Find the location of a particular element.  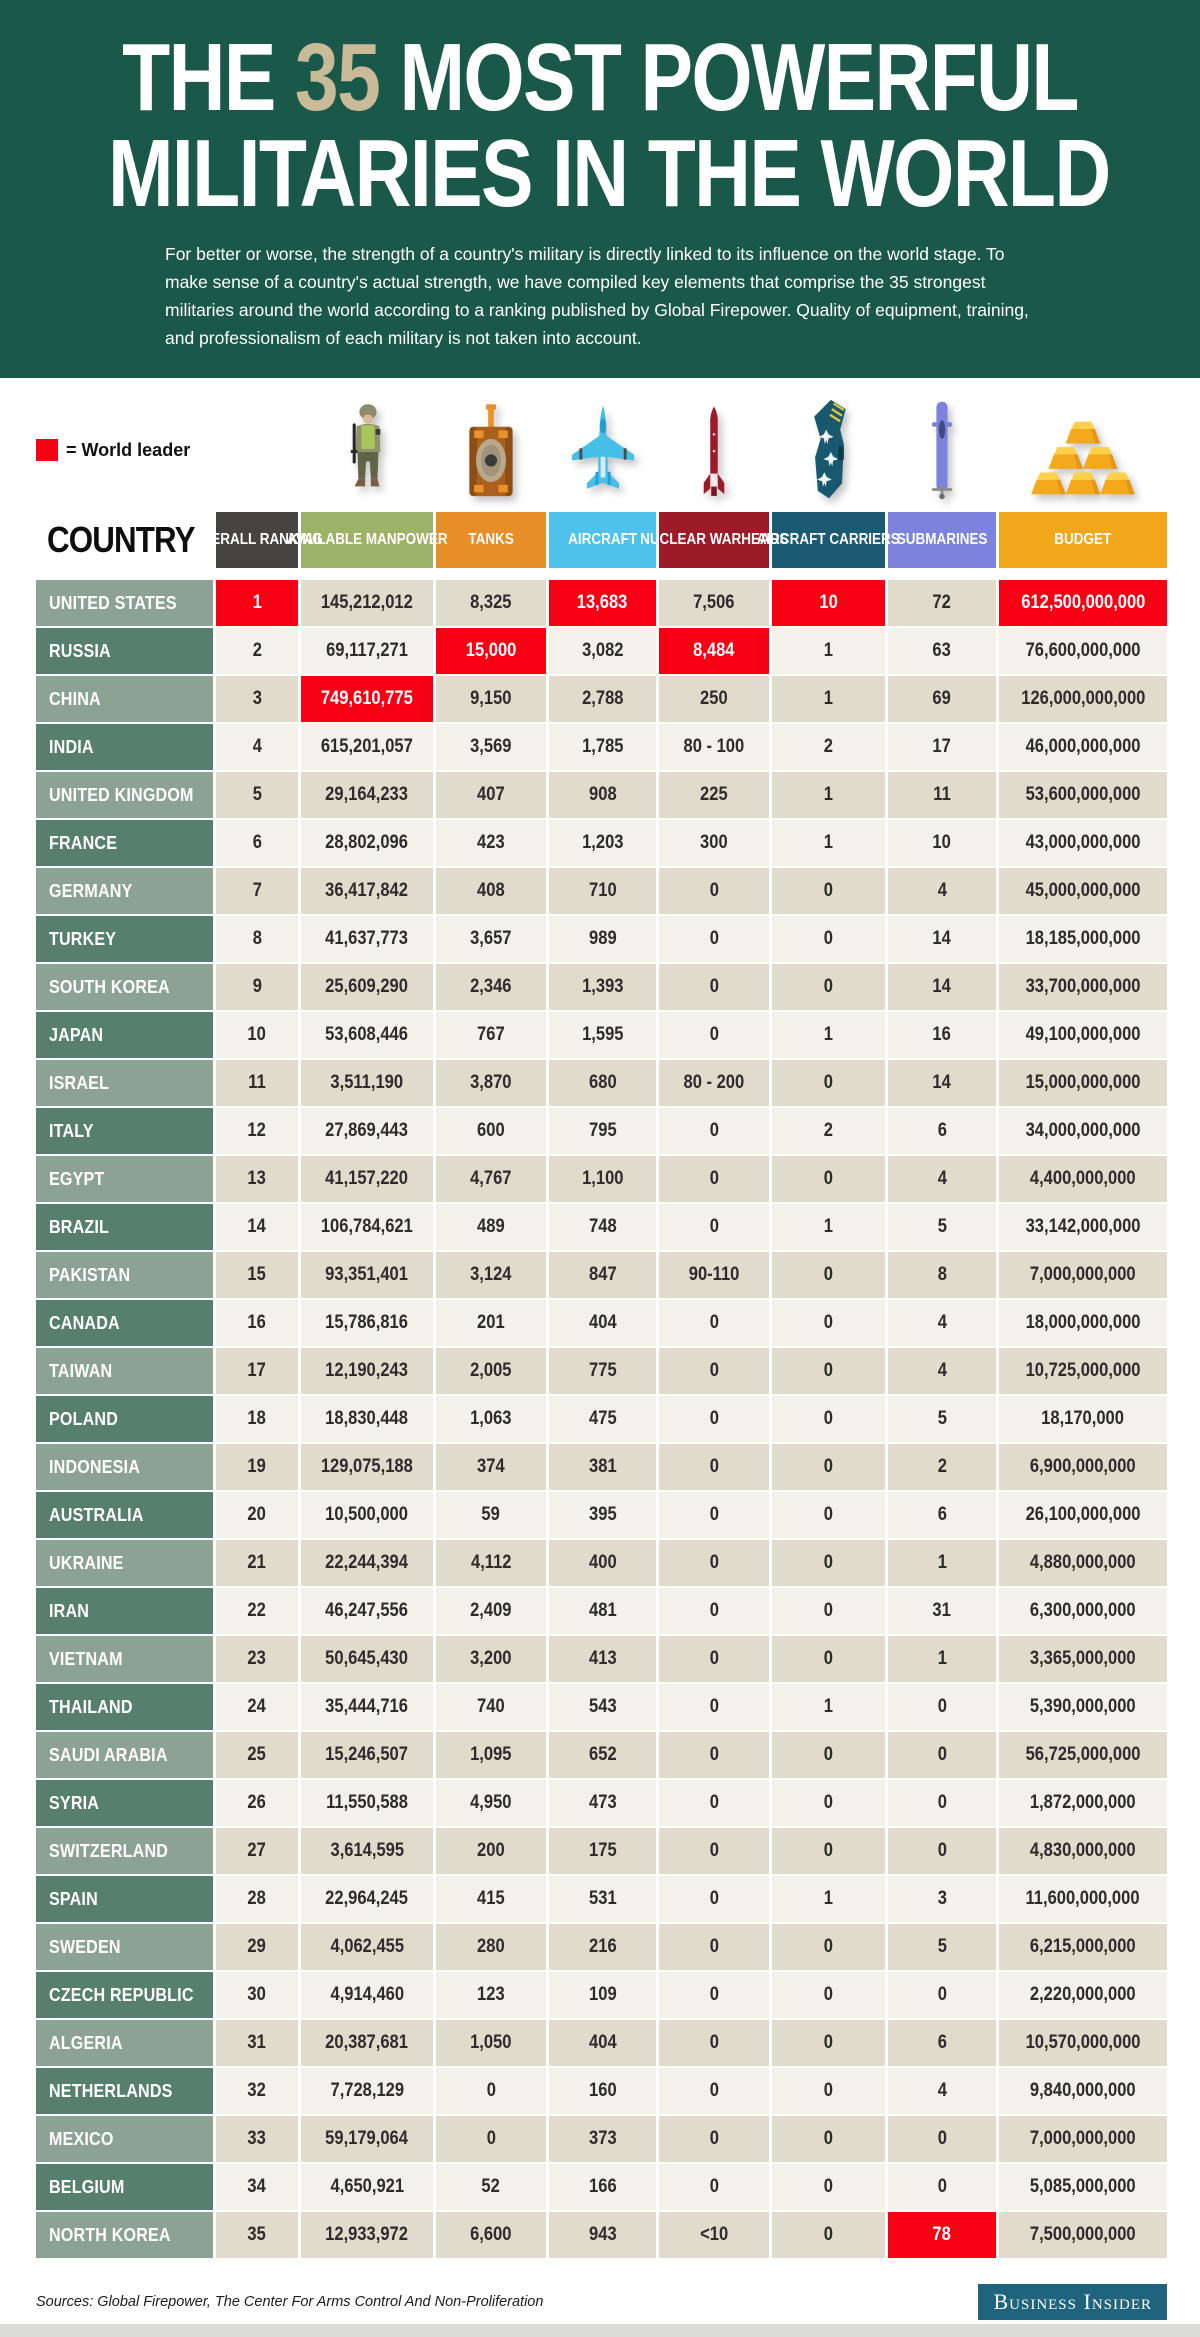

column-header-aircraft: AIRCRAFT is located at coordinates (602, 540).